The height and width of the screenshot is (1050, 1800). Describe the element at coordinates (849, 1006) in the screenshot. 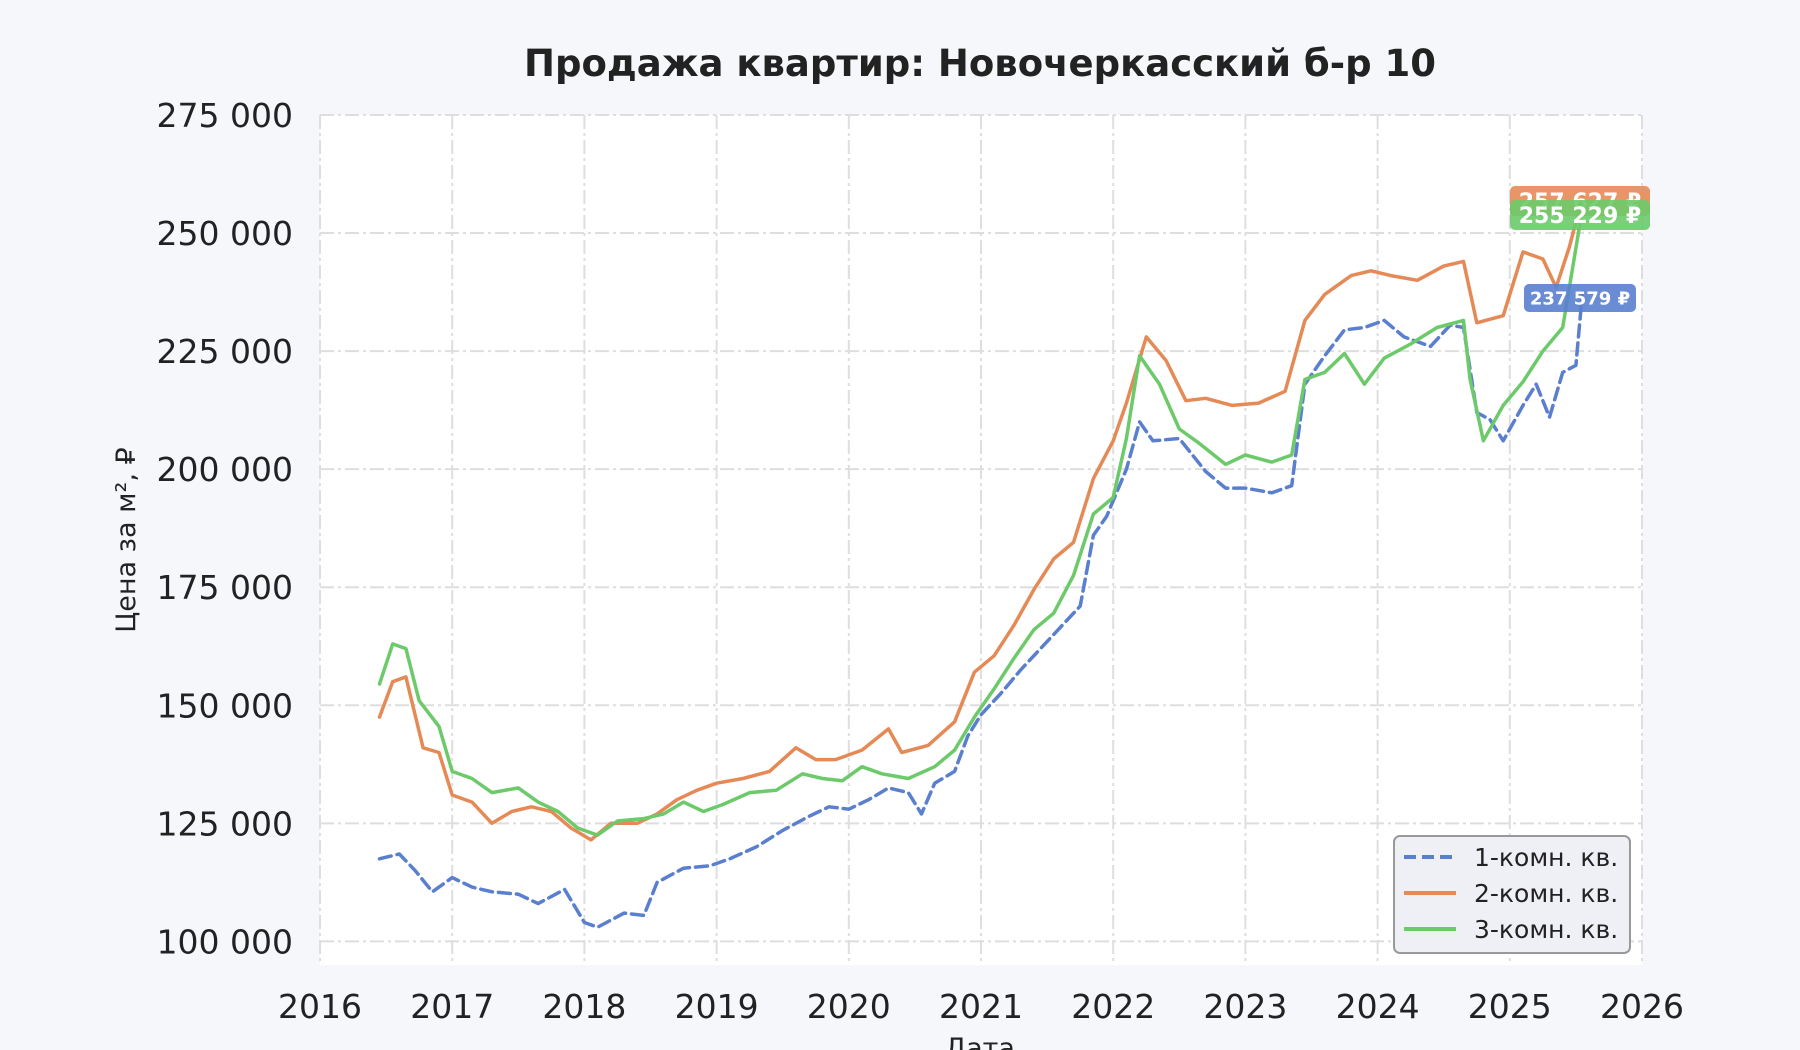

I see `x-tick-label: 2020` at that location.